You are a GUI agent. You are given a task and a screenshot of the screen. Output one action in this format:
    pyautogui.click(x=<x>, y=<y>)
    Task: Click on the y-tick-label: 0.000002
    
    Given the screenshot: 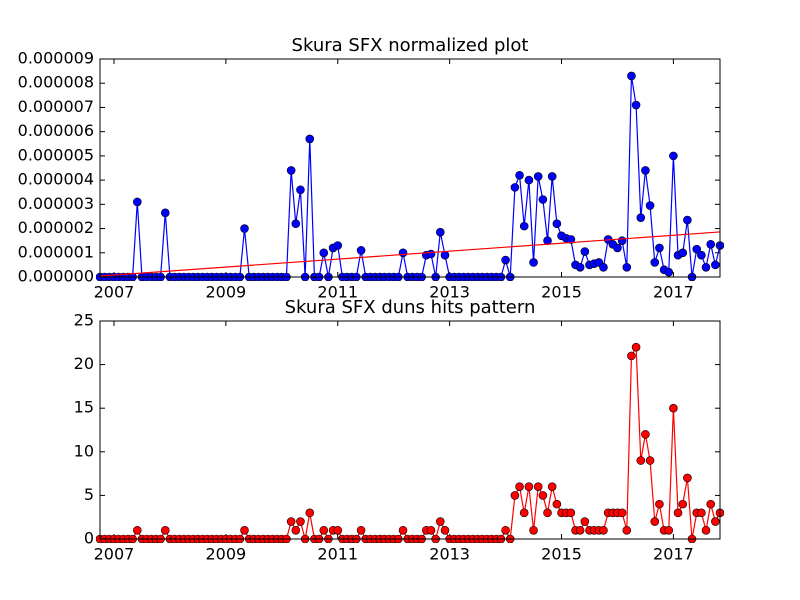 What is the action you would take?
    pyautogui.click(x=56, y=227)
    